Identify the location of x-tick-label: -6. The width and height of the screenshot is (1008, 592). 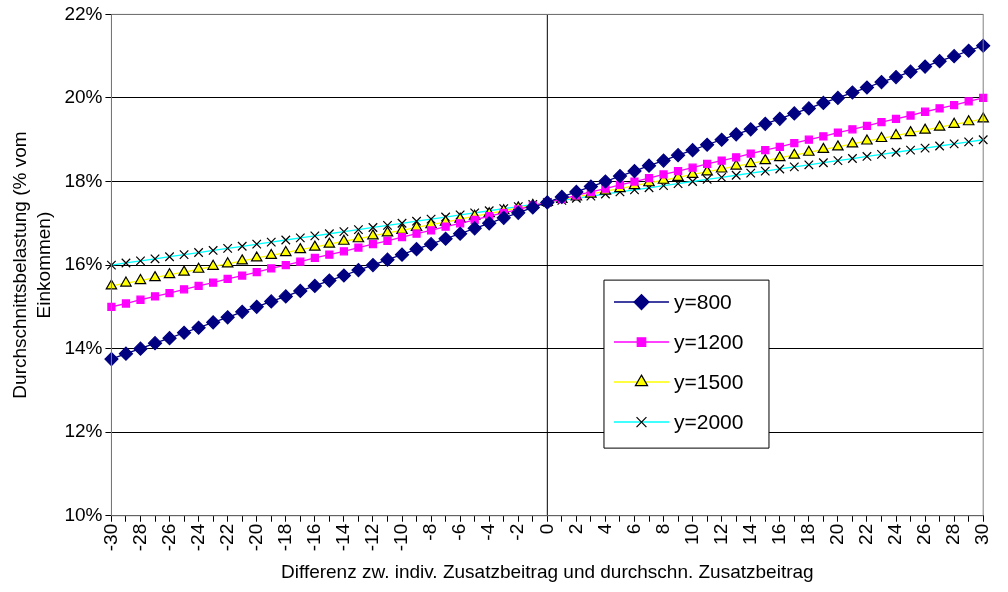
(459, 532).